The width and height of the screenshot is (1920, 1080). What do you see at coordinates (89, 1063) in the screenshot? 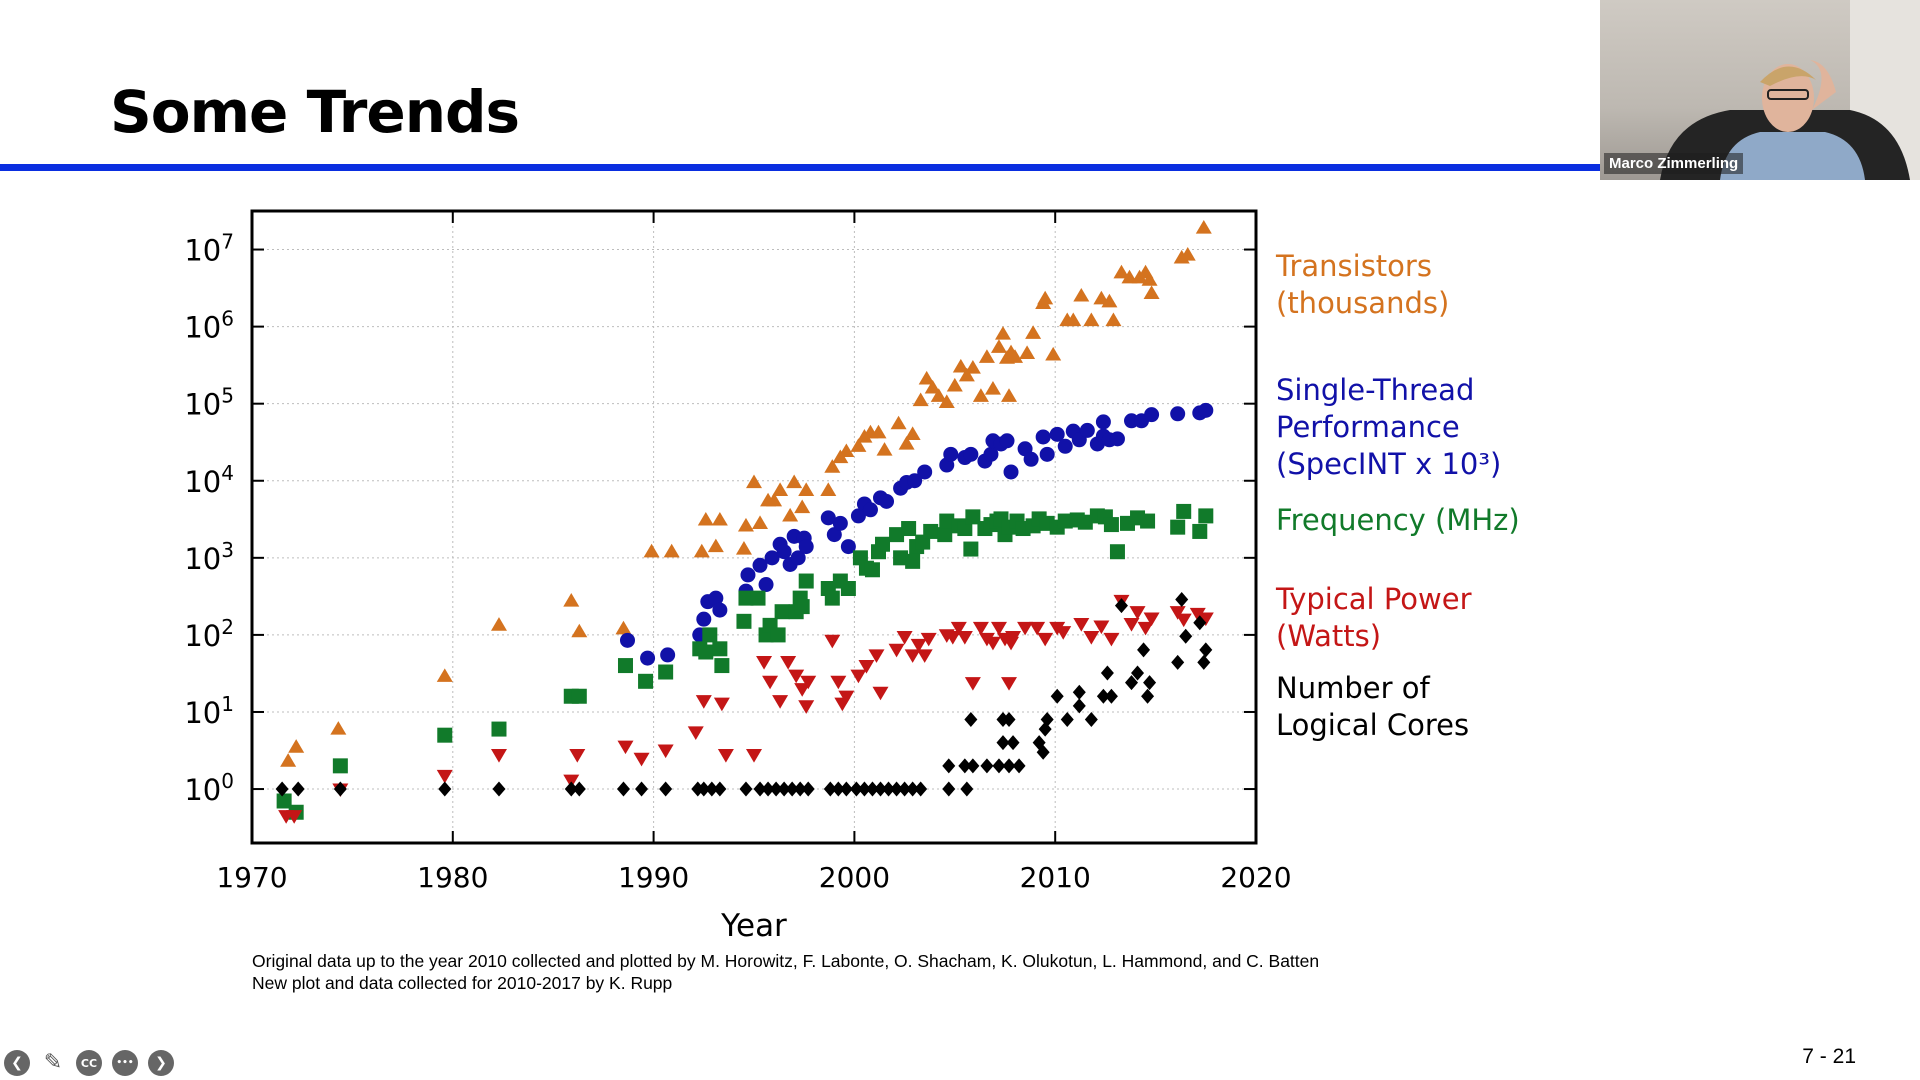
I see `captions-icon: CC` at bounding box center [89, 1063].